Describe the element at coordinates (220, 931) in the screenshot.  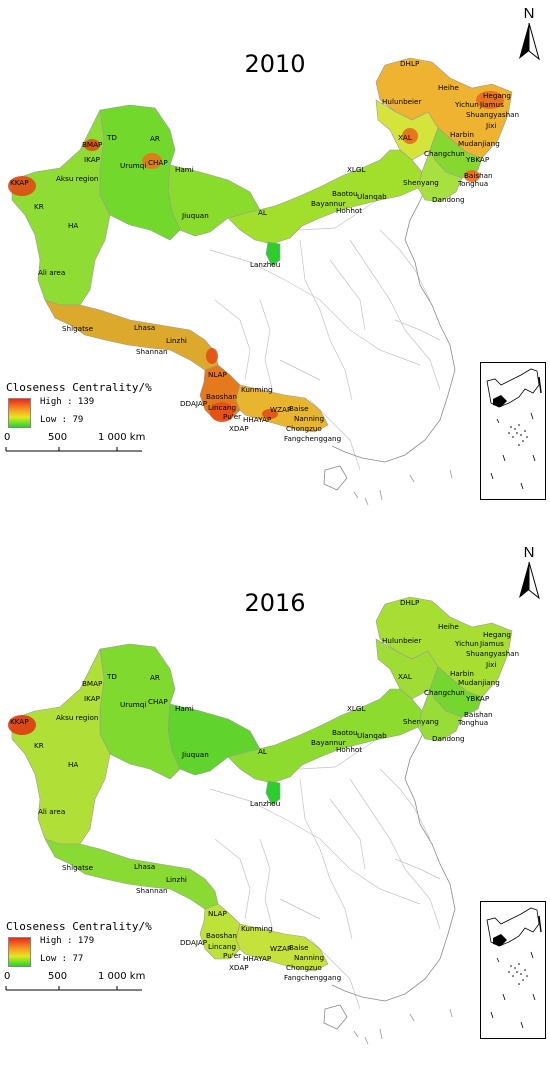
I see `region-yunnan` at that location.